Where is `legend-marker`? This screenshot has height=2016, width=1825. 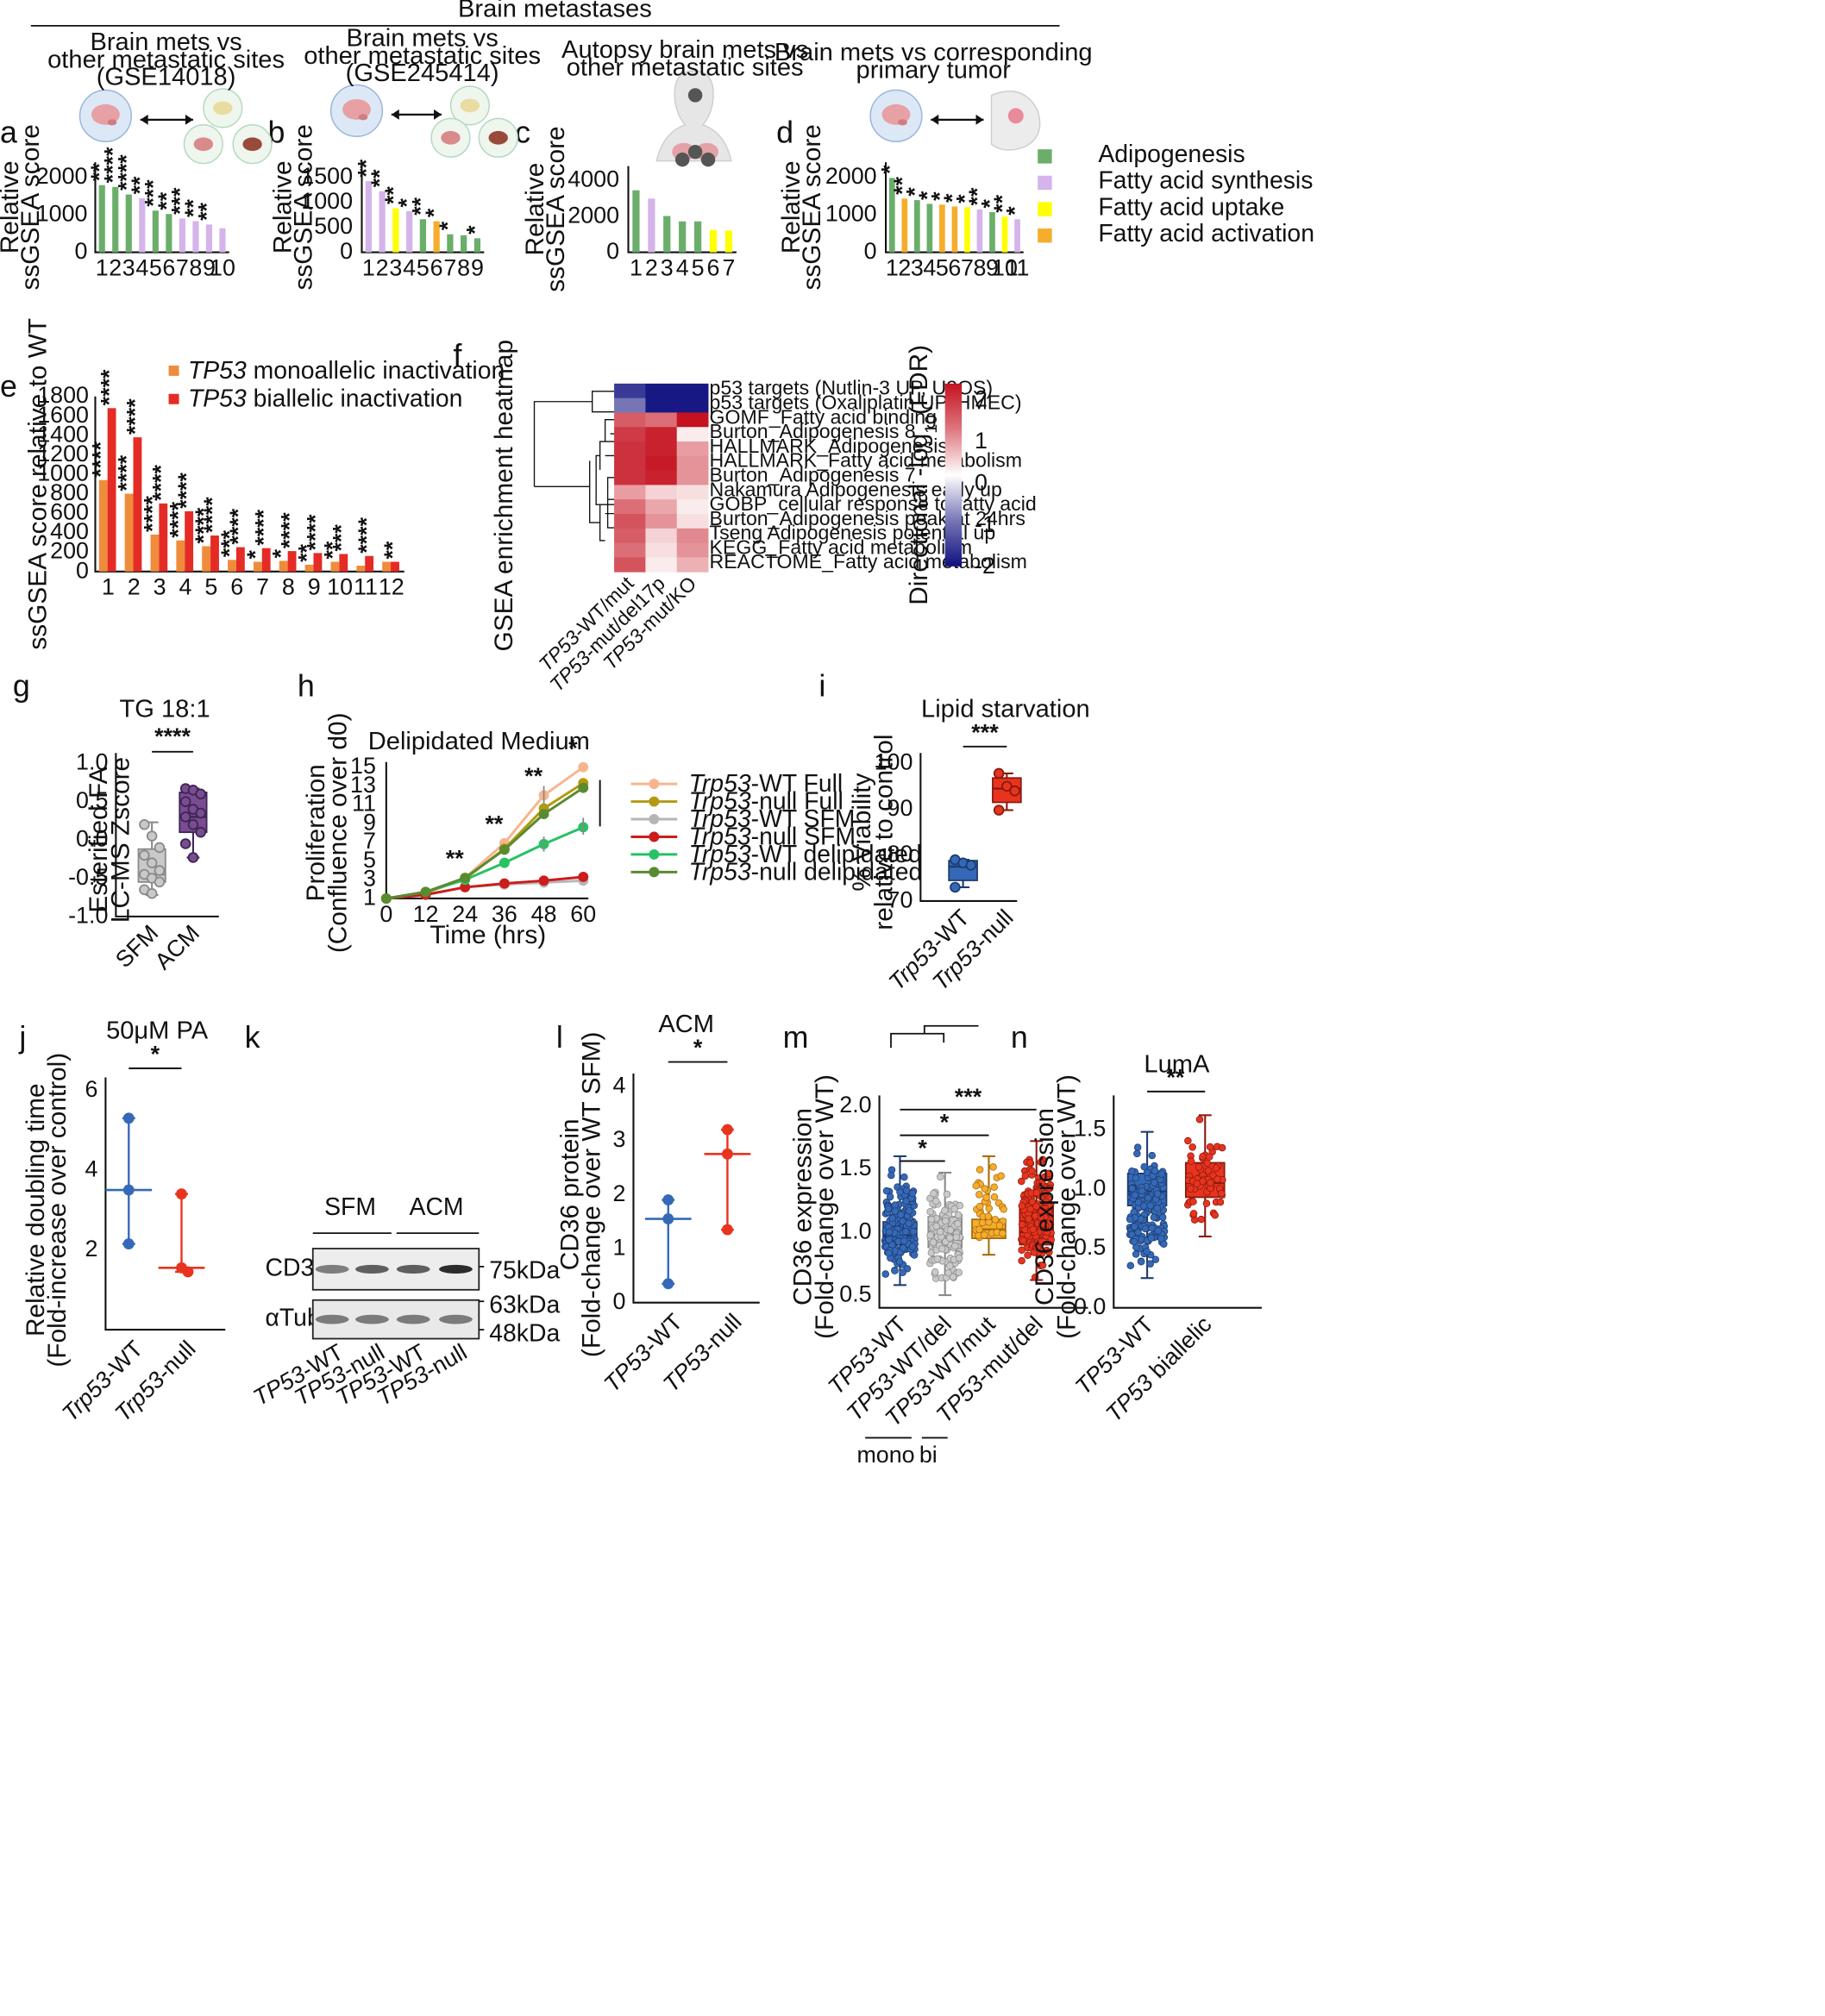 legend-marker is located at coordinates (655, 854).